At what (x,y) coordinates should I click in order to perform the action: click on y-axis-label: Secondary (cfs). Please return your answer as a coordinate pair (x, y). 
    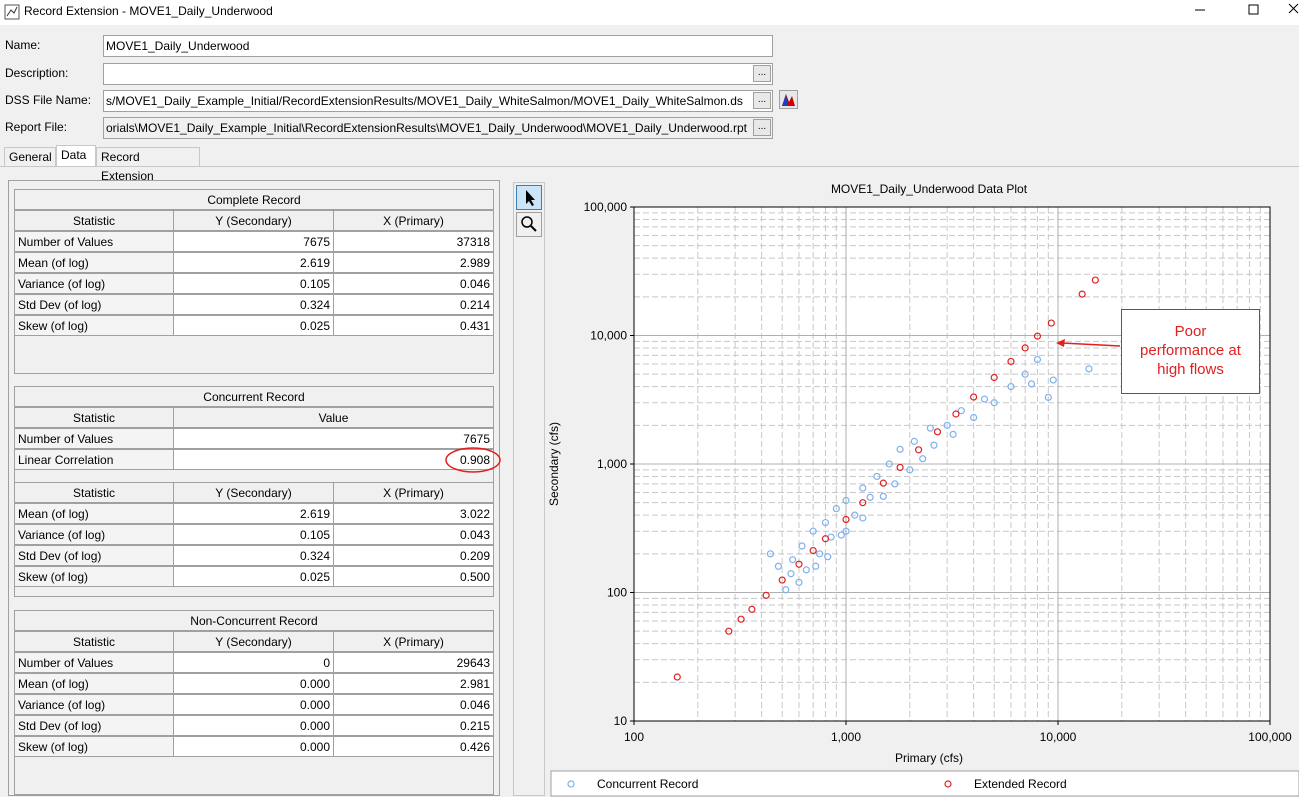
    Looking at the image, I should click on (554, 464).